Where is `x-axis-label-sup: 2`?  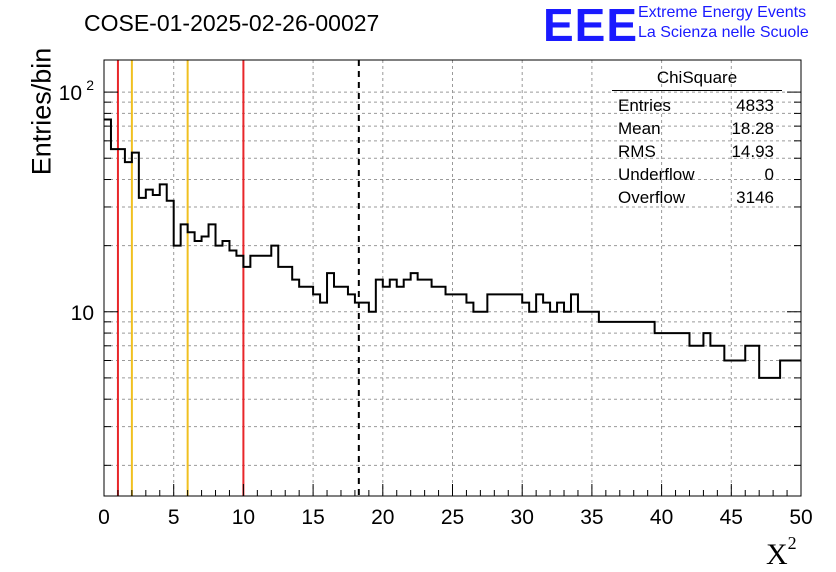
x-axis-label-sup: 2 is located at coordinates (792, 543).